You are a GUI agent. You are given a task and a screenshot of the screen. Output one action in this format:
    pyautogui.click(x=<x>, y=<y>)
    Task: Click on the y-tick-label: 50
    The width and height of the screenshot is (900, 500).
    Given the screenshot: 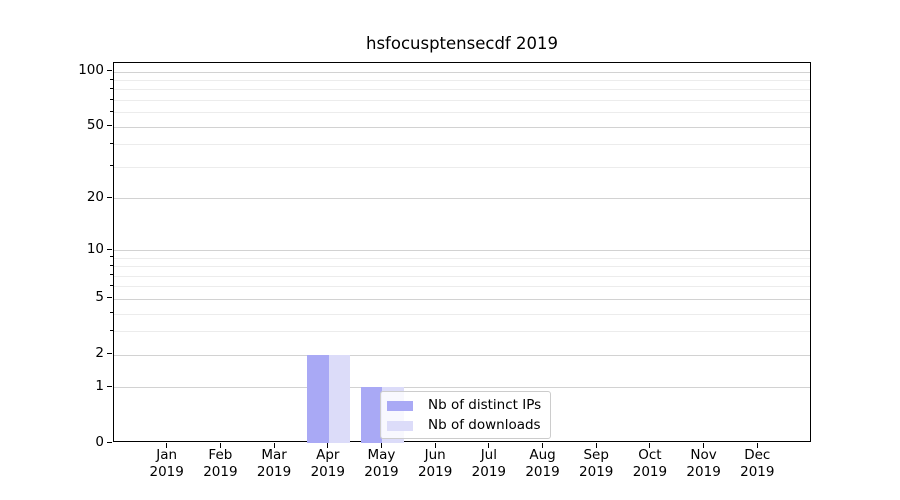 What is the action you would take?
    pyautogui.click(x=95, y=125)
    